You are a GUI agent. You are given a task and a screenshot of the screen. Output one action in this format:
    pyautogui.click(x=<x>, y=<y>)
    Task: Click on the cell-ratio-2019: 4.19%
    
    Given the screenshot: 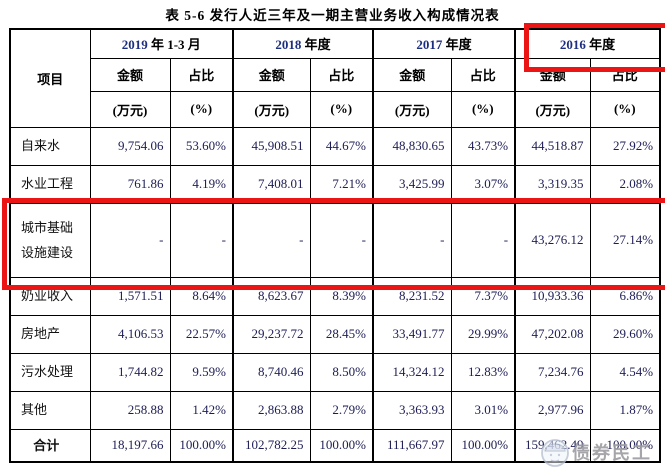 What is the action you would take?
    pyautogui.click(x=201, y=184)
    